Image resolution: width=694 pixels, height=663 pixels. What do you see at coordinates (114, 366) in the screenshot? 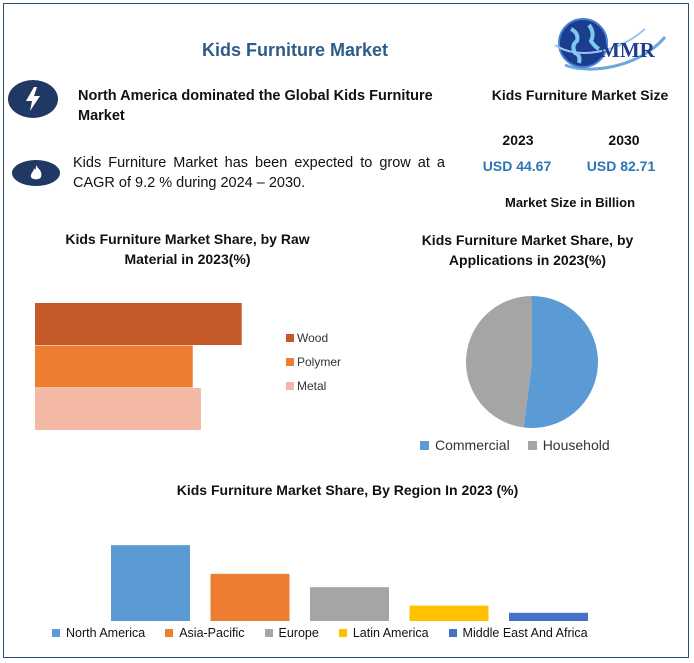
I see `bar-polymer` at bounding box center [114, 366].